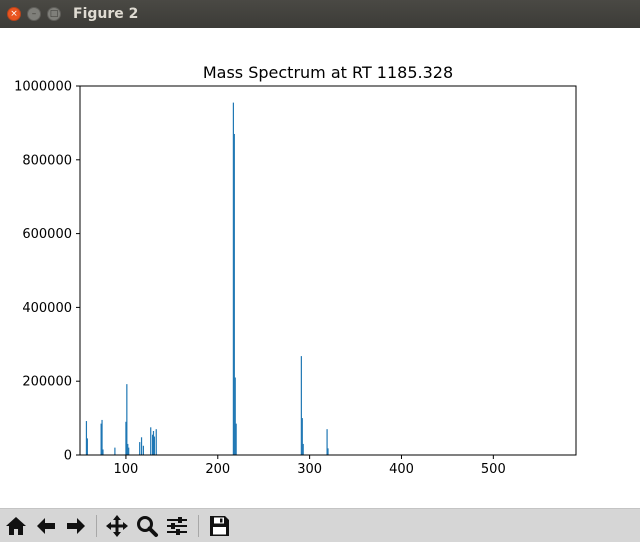 Image resolution: width=640 pixels, height=542 pixels. I want to click on y-tick-label: 400000, so click(47, 308).